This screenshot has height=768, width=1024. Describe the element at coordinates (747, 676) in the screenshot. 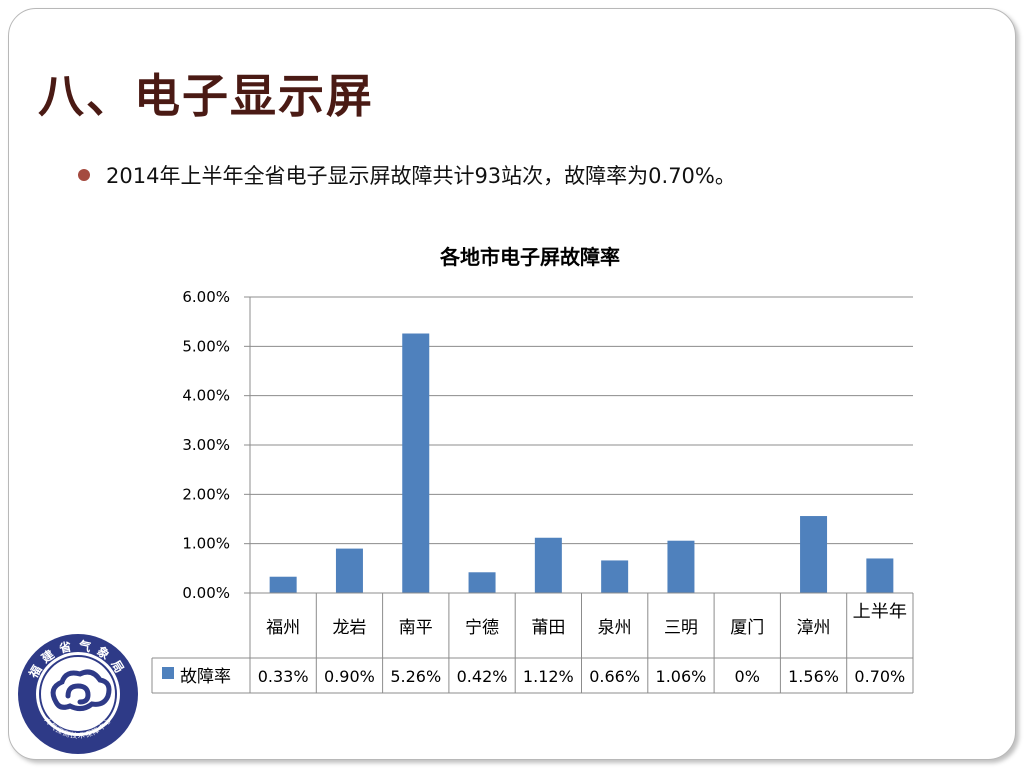

I see `data-label: 0%` at that location.